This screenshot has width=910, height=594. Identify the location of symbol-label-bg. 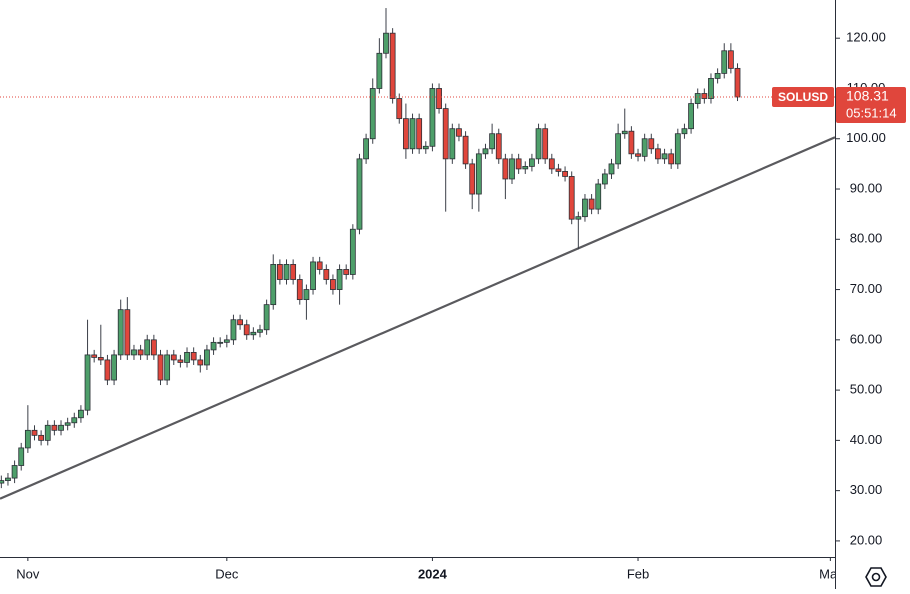
(803, 96).